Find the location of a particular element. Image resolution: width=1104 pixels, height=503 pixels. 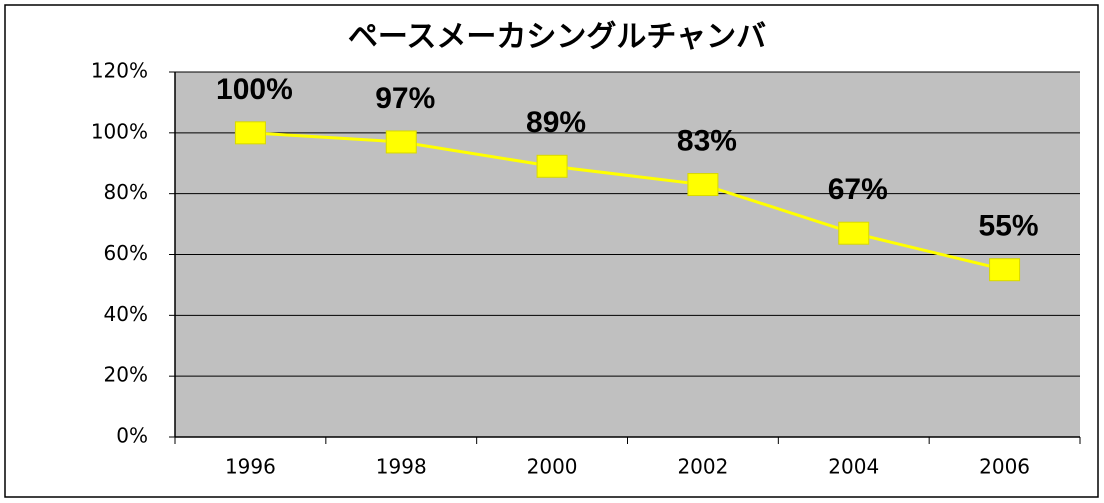

x-tick-label: 2002 is located at coordinates (702, 467).